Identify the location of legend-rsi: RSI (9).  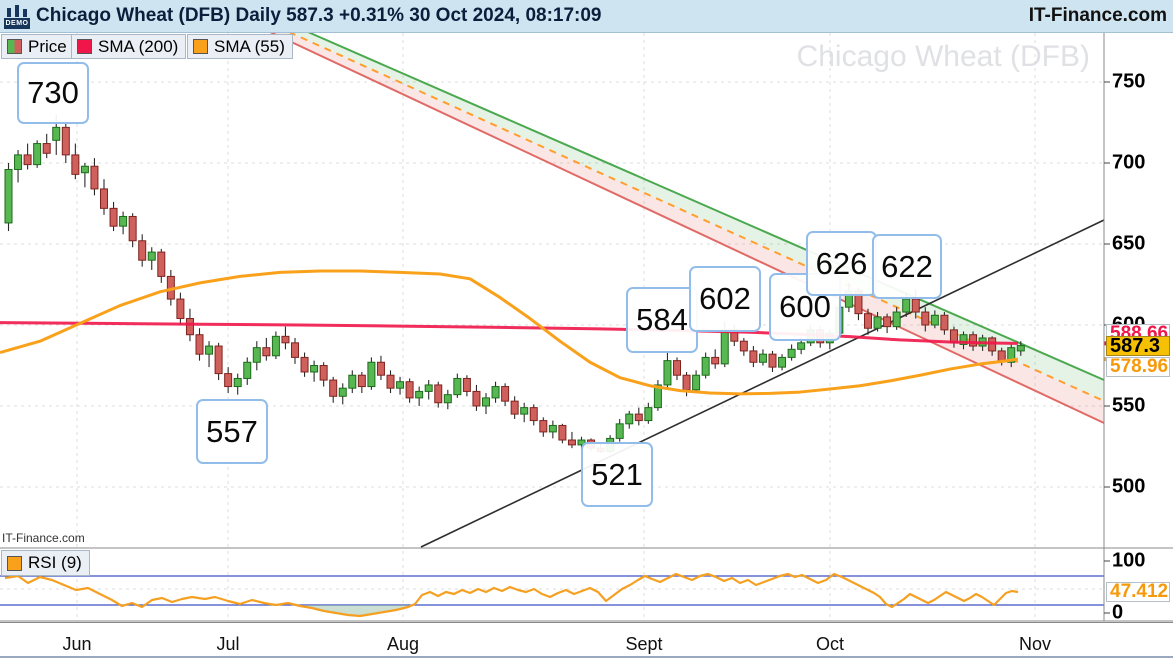
(45, 563).